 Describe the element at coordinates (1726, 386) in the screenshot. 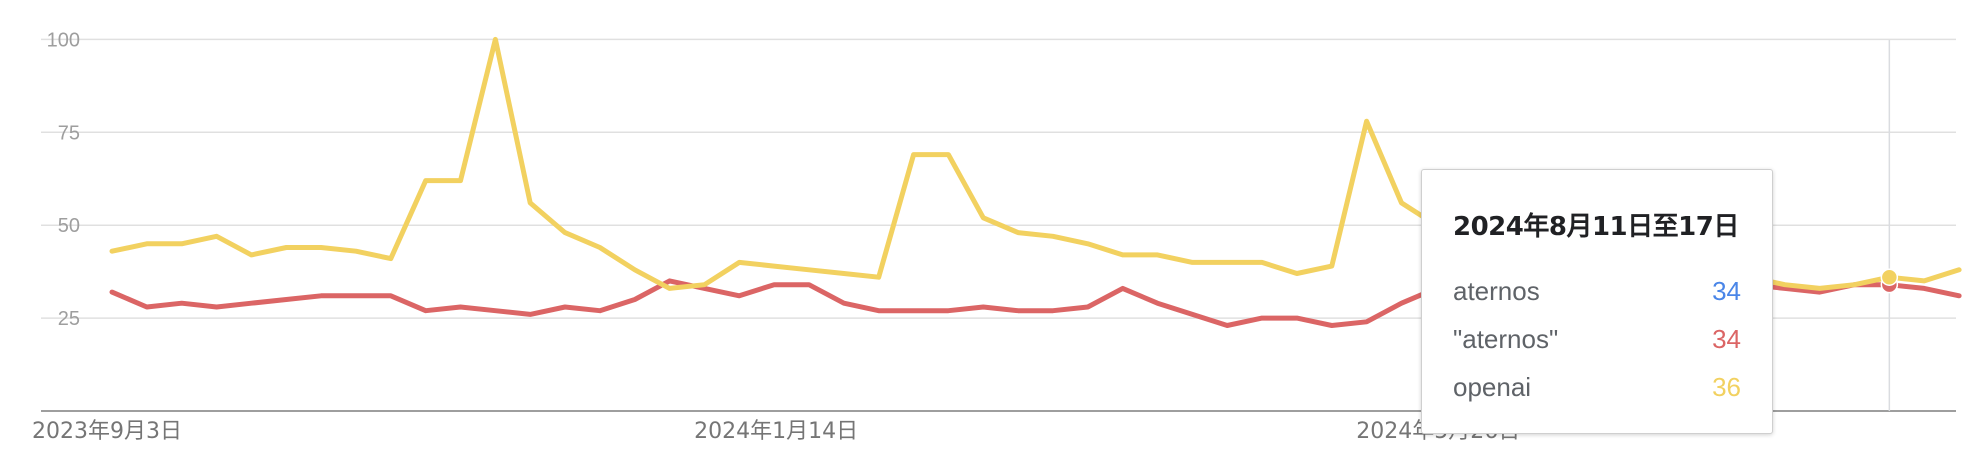

I see `tooltip-row-value: 36` at that location.